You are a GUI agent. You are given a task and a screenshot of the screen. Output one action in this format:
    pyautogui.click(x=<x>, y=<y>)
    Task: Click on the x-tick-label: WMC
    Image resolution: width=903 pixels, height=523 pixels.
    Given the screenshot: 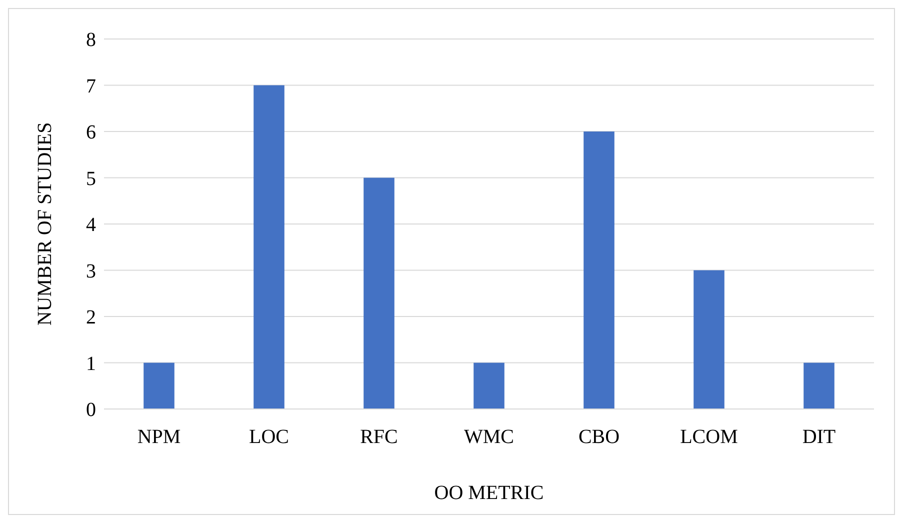 What is the action you would take?
    pyautogui.click(x=489, y=437)
    